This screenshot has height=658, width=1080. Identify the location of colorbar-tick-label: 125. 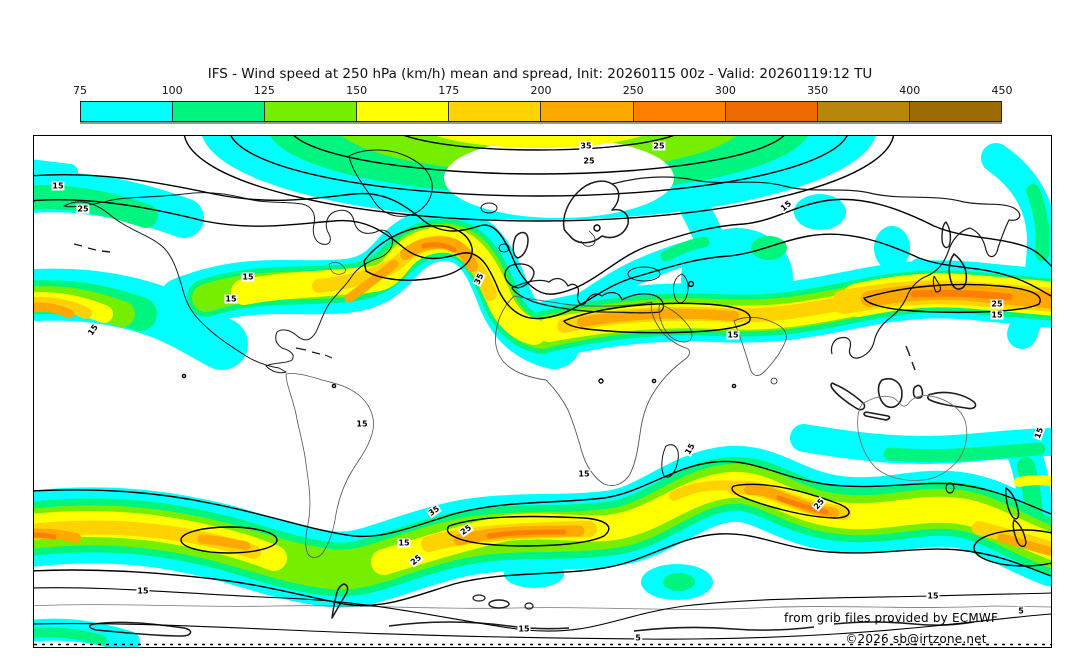
(264, 90).